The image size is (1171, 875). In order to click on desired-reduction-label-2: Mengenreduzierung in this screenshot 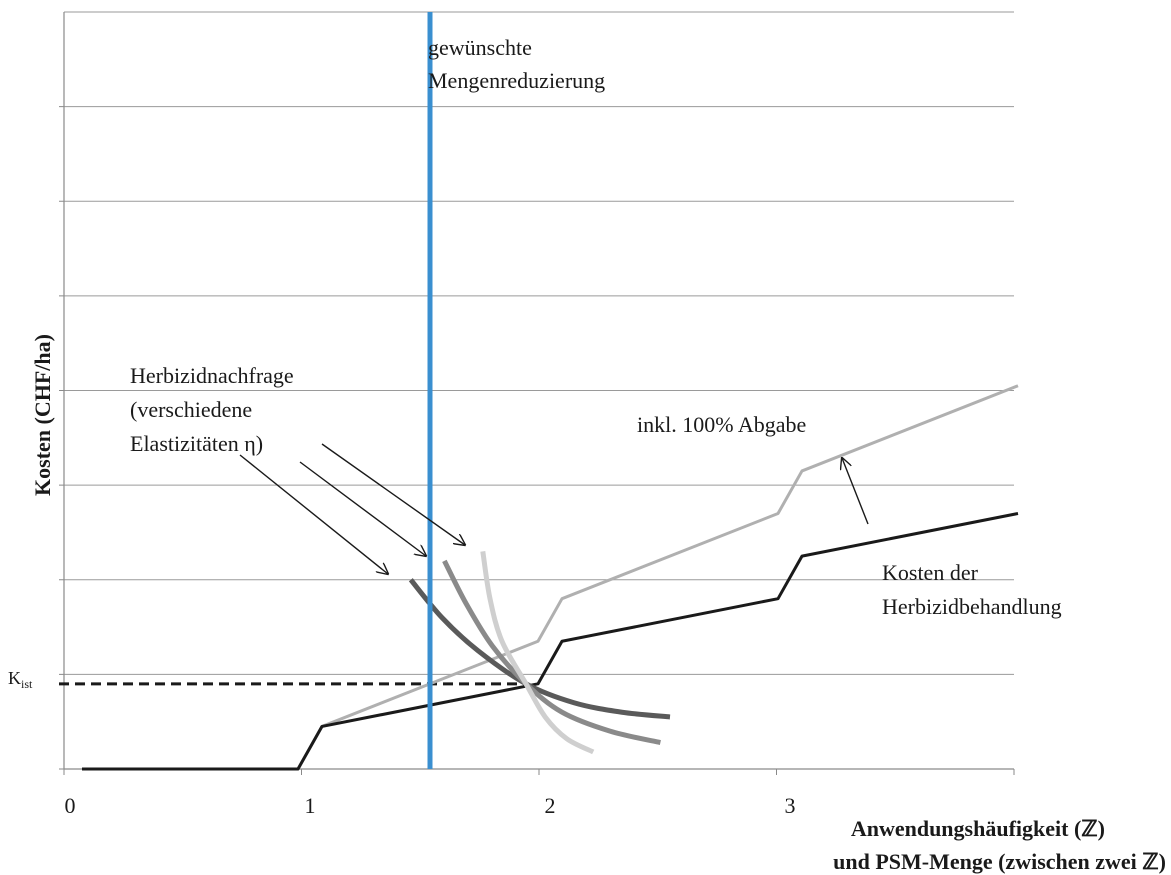, I will do `click(516, 80)`.